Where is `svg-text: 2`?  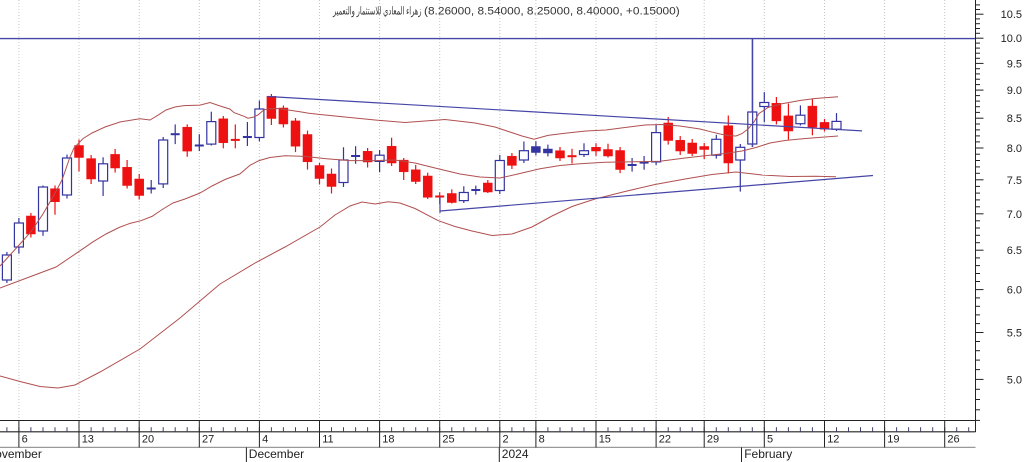 svg-text: 2 is located at coordinates (506, 440).